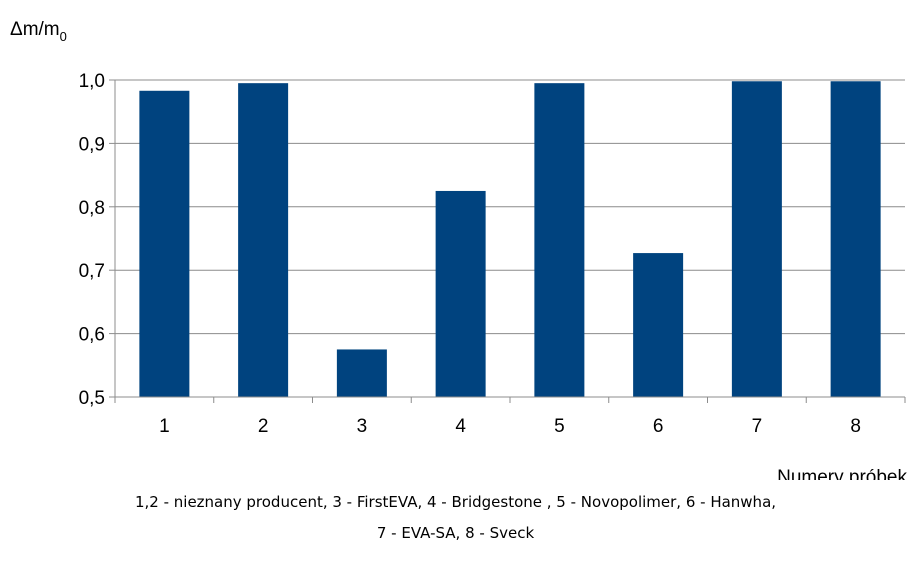 Image resolution: width=911 pixels, height=568 pixels. I want to click on x-tick-label: 5, so click(559, 426).